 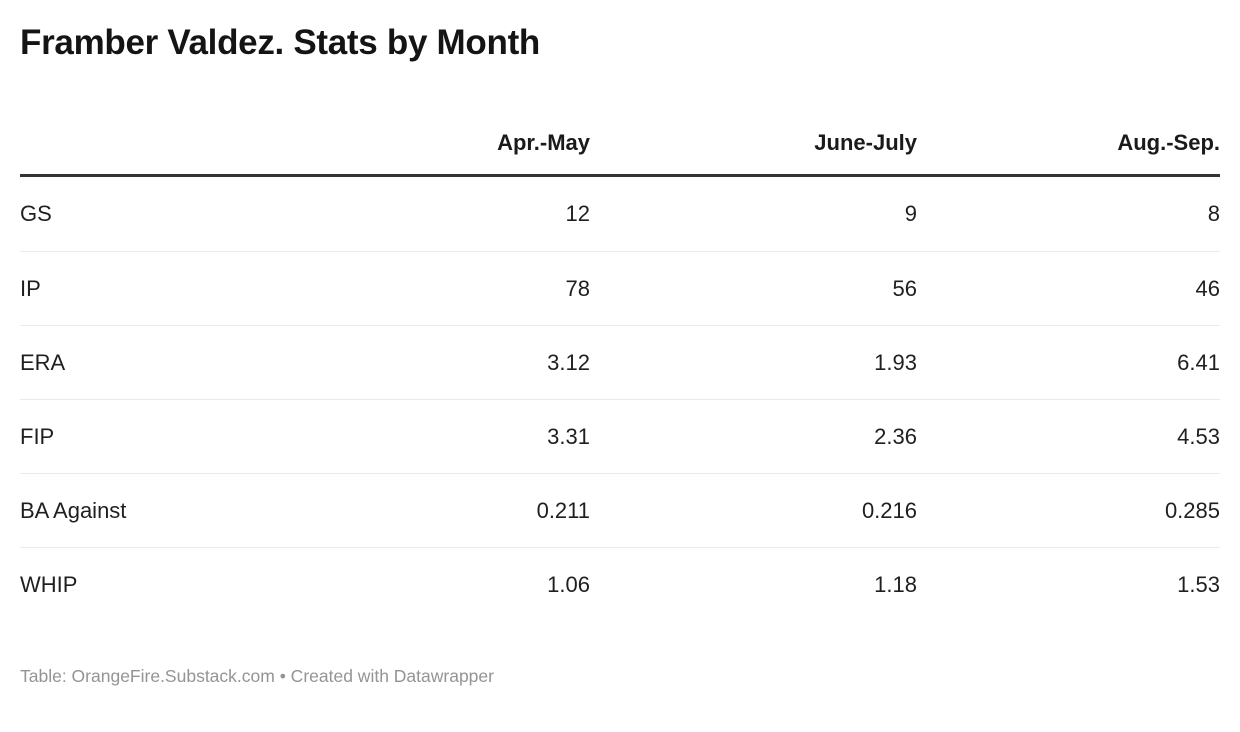 What do you see at coordinates (753, 510) in the screenshot?
I see `cell-value: 0.216` at bounding box center [753, 510].